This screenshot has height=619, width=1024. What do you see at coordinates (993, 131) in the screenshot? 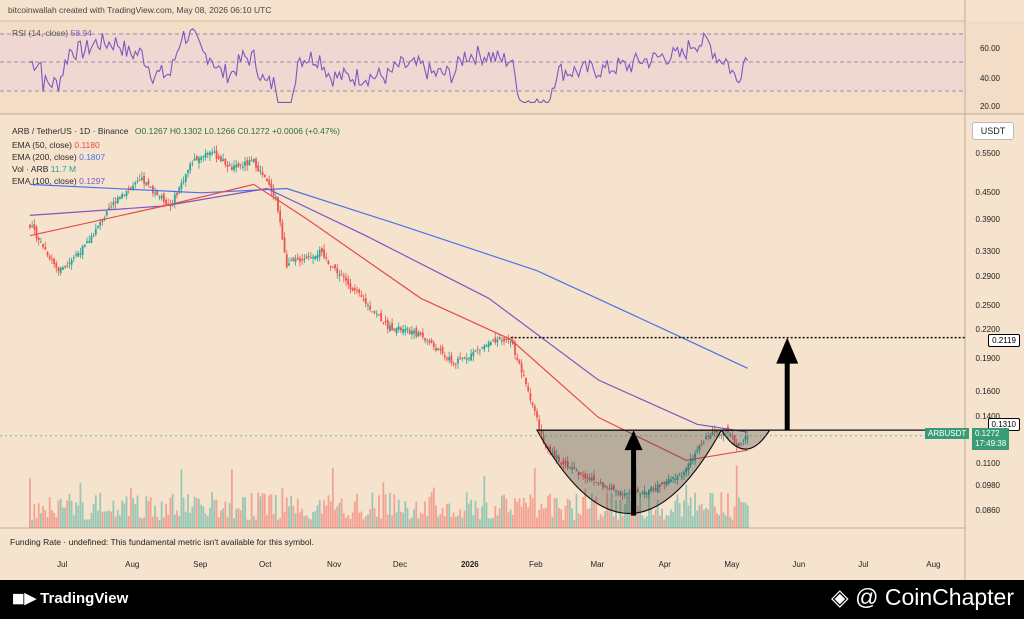
I see `currency-button: USDT` at bounding box center [993, 131].